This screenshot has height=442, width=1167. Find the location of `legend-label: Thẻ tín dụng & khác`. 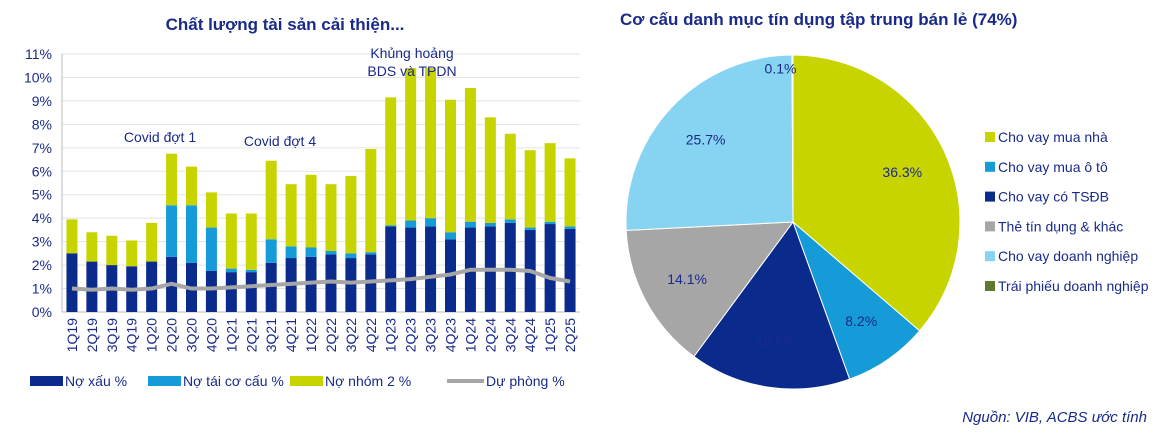

legend-label: Thẻ tín dụng & khác is located at coordinates (1060, 226).